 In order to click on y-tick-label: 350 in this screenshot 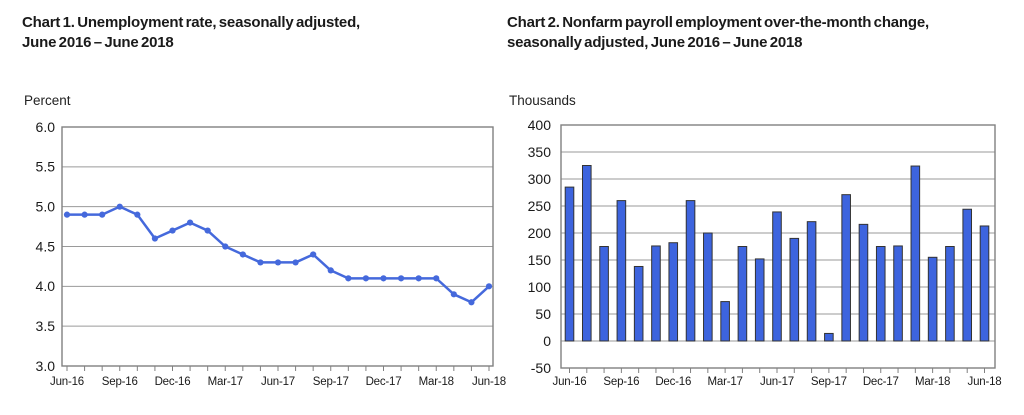, I will do `click(540, 152)`.